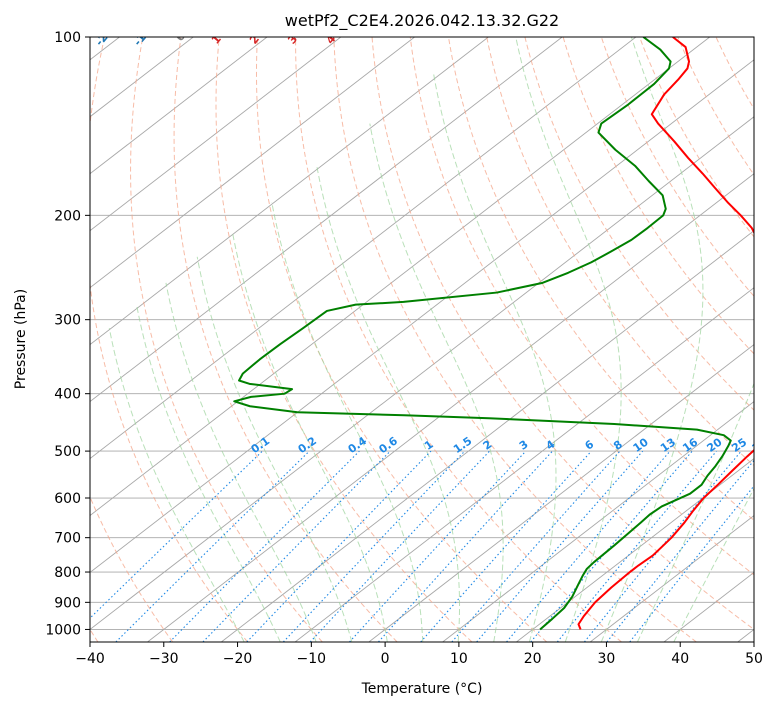  Describe the element at coordinates (533, 659) in the screenshot. I see `x-tick-label: 20` at that location.